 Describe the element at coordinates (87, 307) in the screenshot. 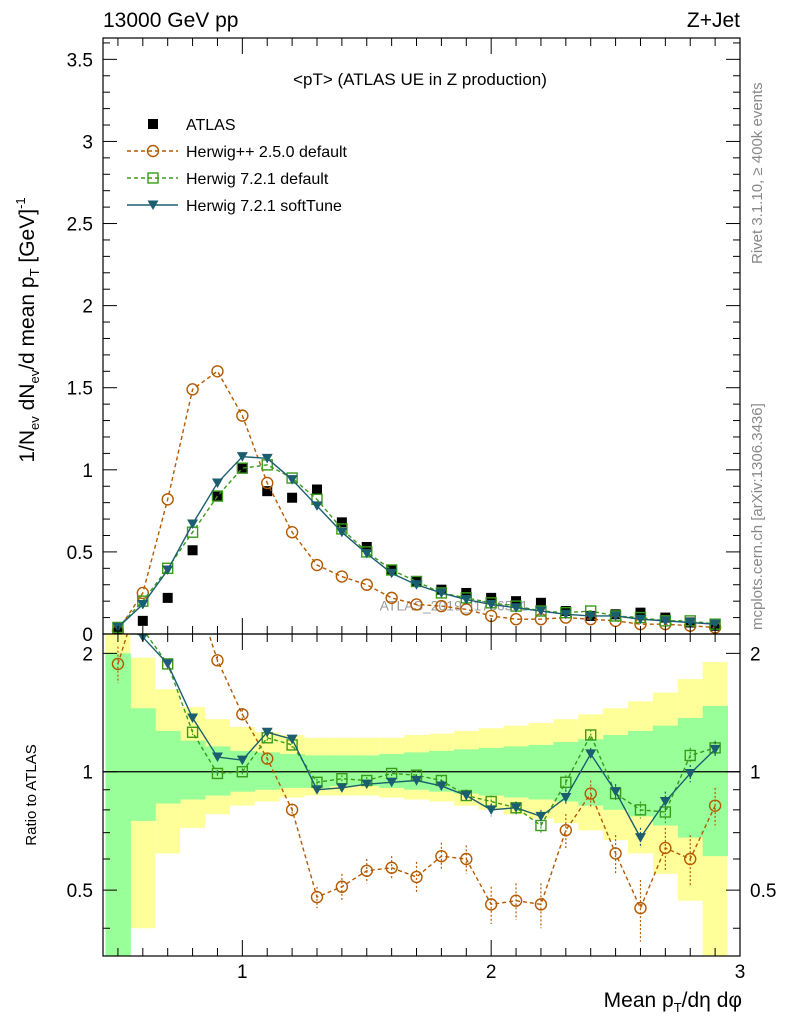

I see `y-tick-label: 2` at that location.